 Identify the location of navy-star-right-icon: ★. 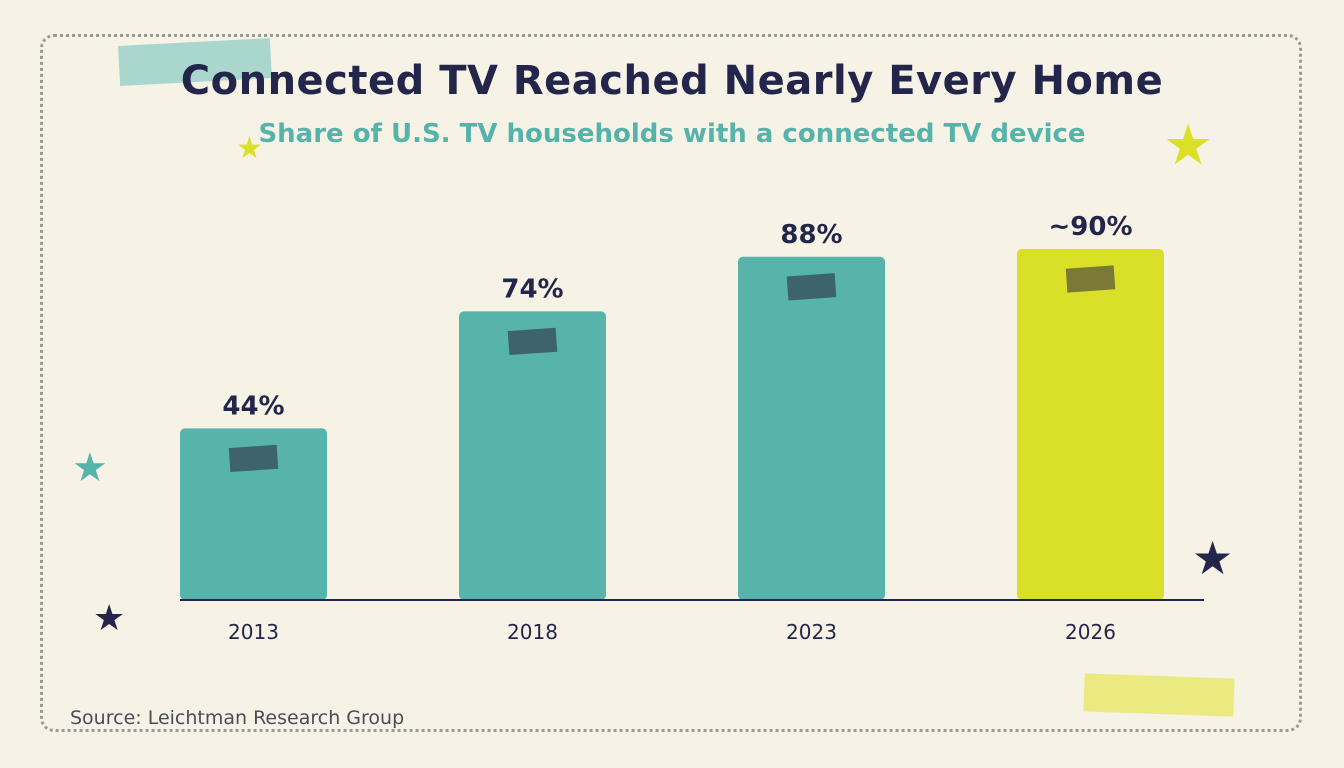
(1213, 558).